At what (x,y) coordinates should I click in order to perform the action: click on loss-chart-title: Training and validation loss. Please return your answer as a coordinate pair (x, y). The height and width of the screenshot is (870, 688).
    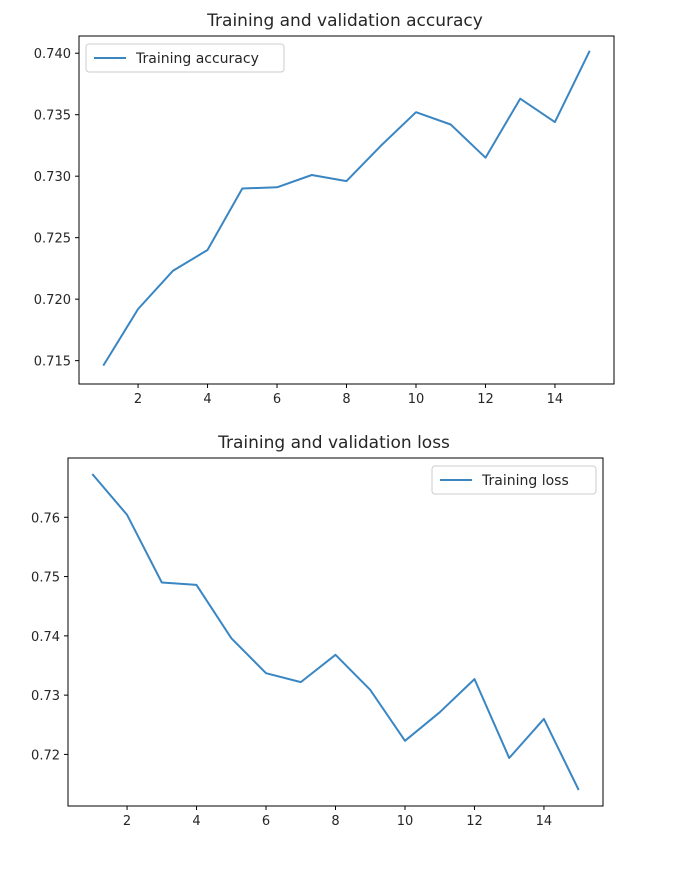
    Looking at the image, I should click on (333, 443).